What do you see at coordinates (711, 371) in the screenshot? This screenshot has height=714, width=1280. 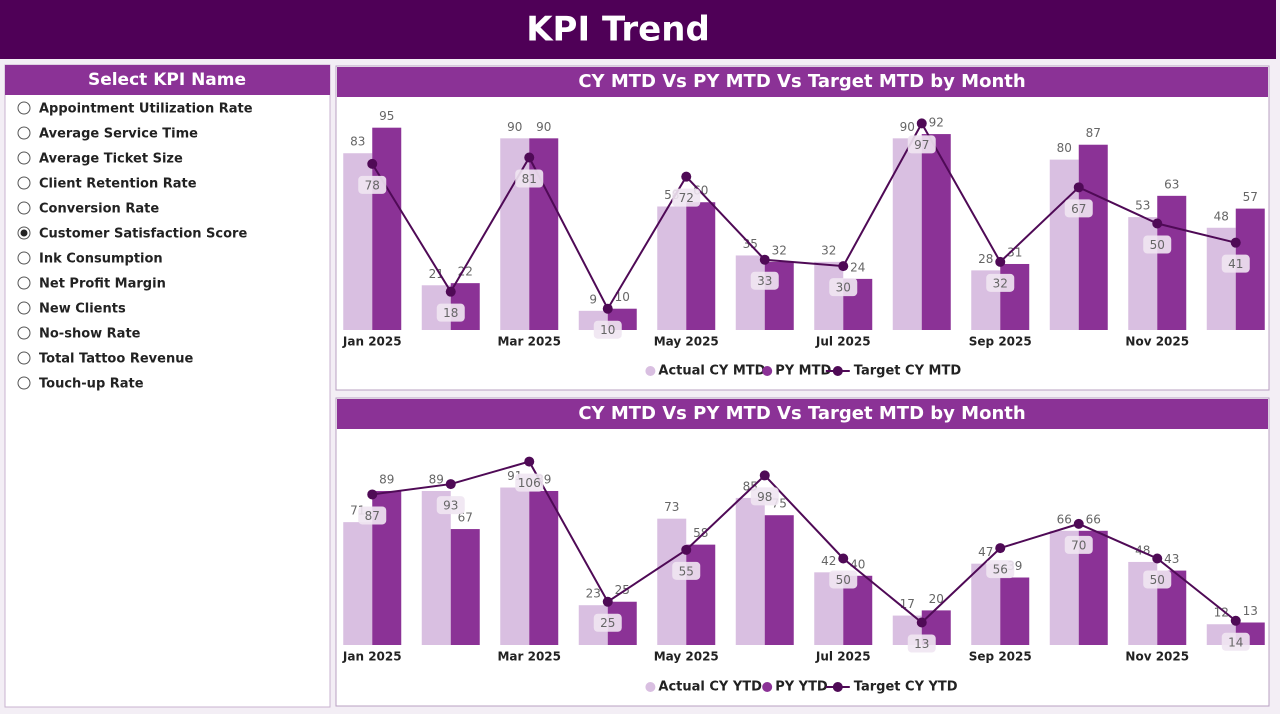 I see `legend-label: Actual CY MTD` at bounding box center [711, 371].